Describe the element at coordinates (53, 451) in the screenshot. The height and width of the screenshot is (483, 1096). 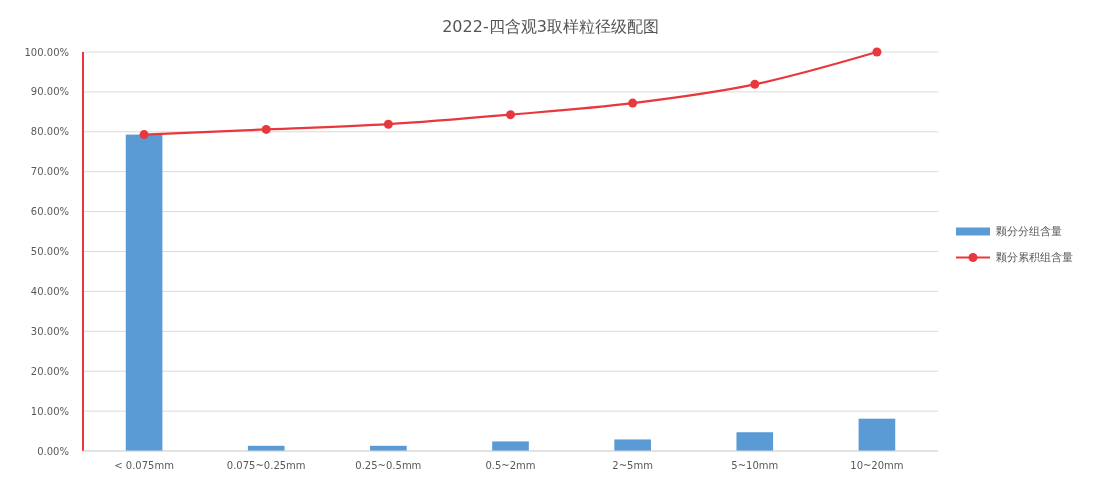
I see `y-tick-label: 0.00%` at that location.